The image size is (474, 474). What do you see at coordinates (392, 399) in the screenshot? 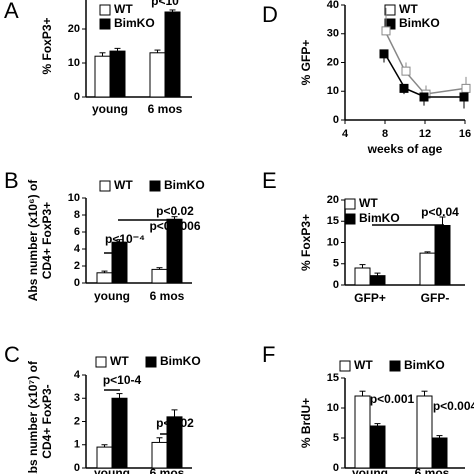
I see `annotation: p<0.001` at bounding box center [392, 399].